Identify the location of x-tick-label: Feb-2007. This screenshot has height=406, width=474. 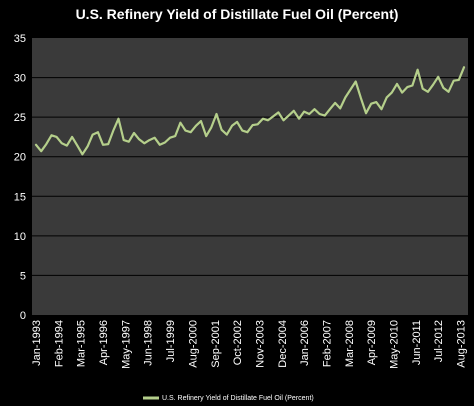
(327, 343).